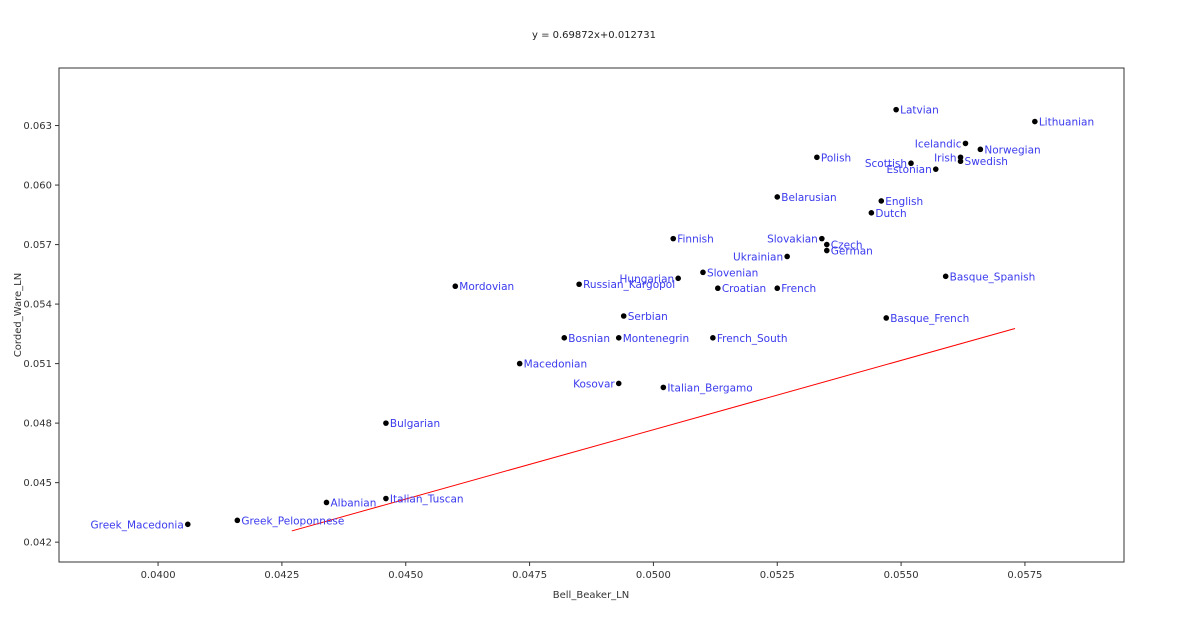 Image resolution: width=1182 pixels, height=631 pixels. I want to click on y-tick-label: 0.045, so click(37, 483).